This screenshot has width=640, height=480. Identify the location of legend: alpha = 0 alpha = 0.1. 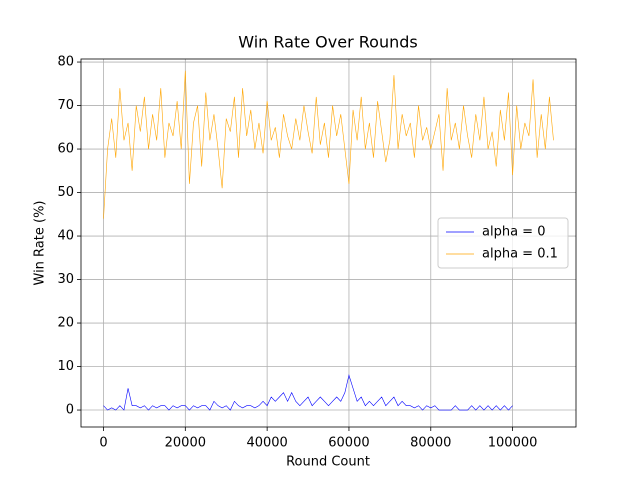
(503, 243).